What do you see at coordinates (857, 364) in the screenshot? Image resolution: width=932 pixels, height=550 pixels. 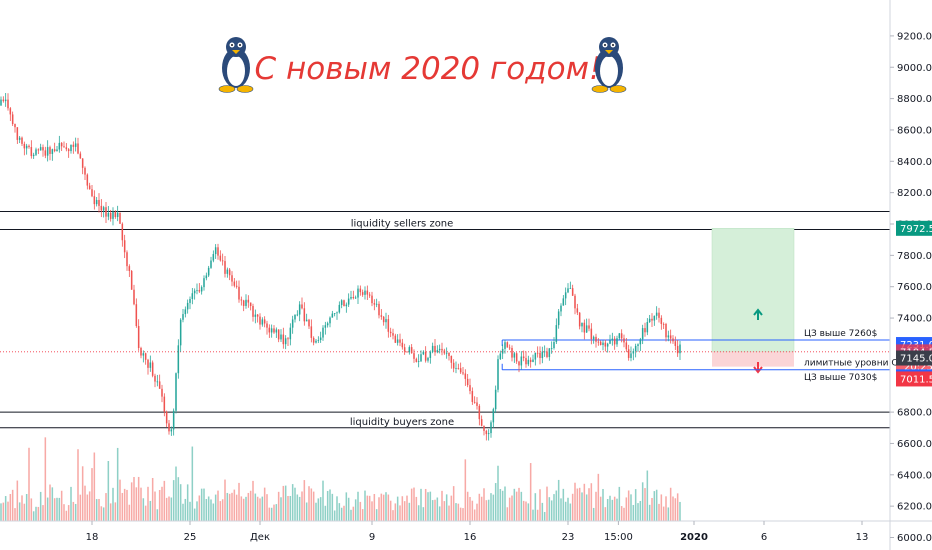 I see `level-label: лимитные уровни CME` at bounding box center [857, 364].